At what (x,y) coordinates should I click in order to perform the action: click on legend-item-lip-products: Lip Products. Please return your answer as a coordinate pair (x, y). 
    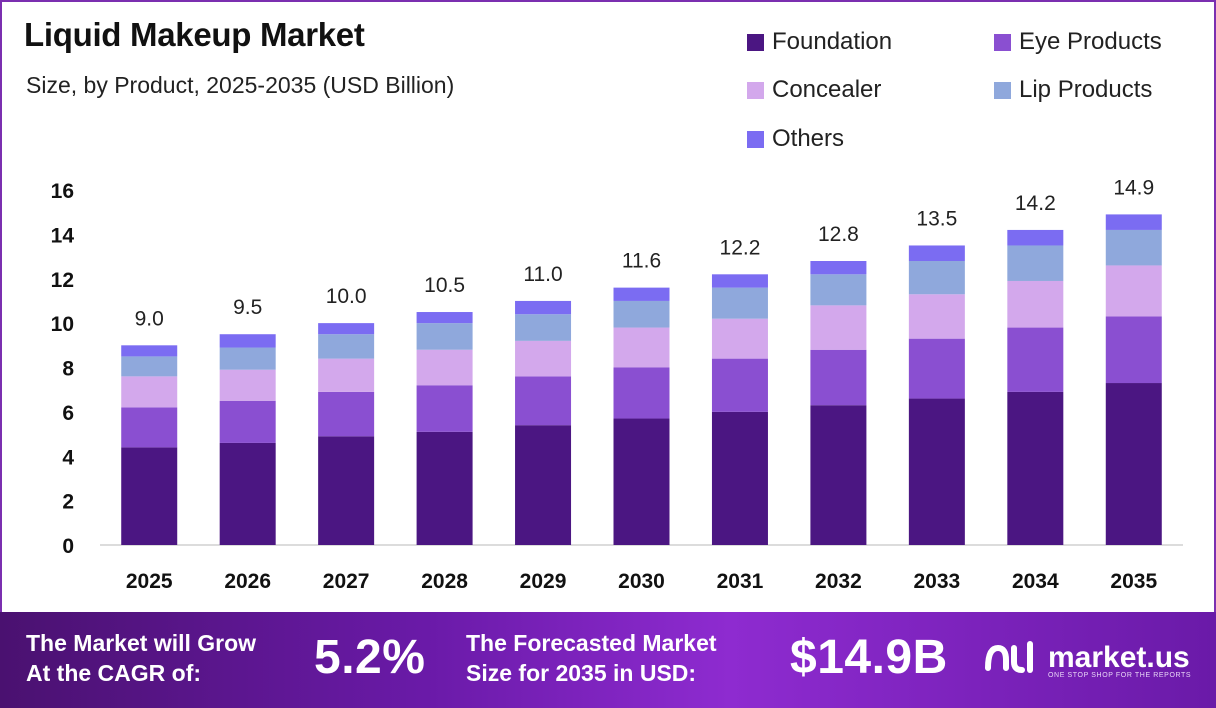
    Looking at the image, I should click on (1073, 90).